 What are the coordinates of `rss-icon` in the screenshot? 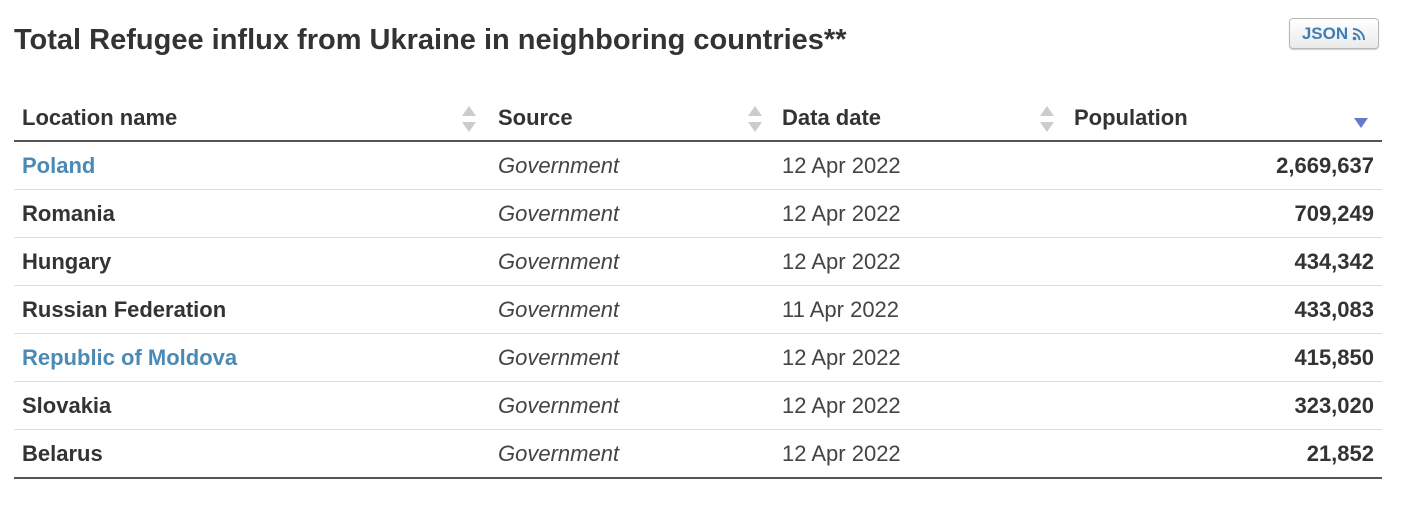 It's located at (1359, 33).